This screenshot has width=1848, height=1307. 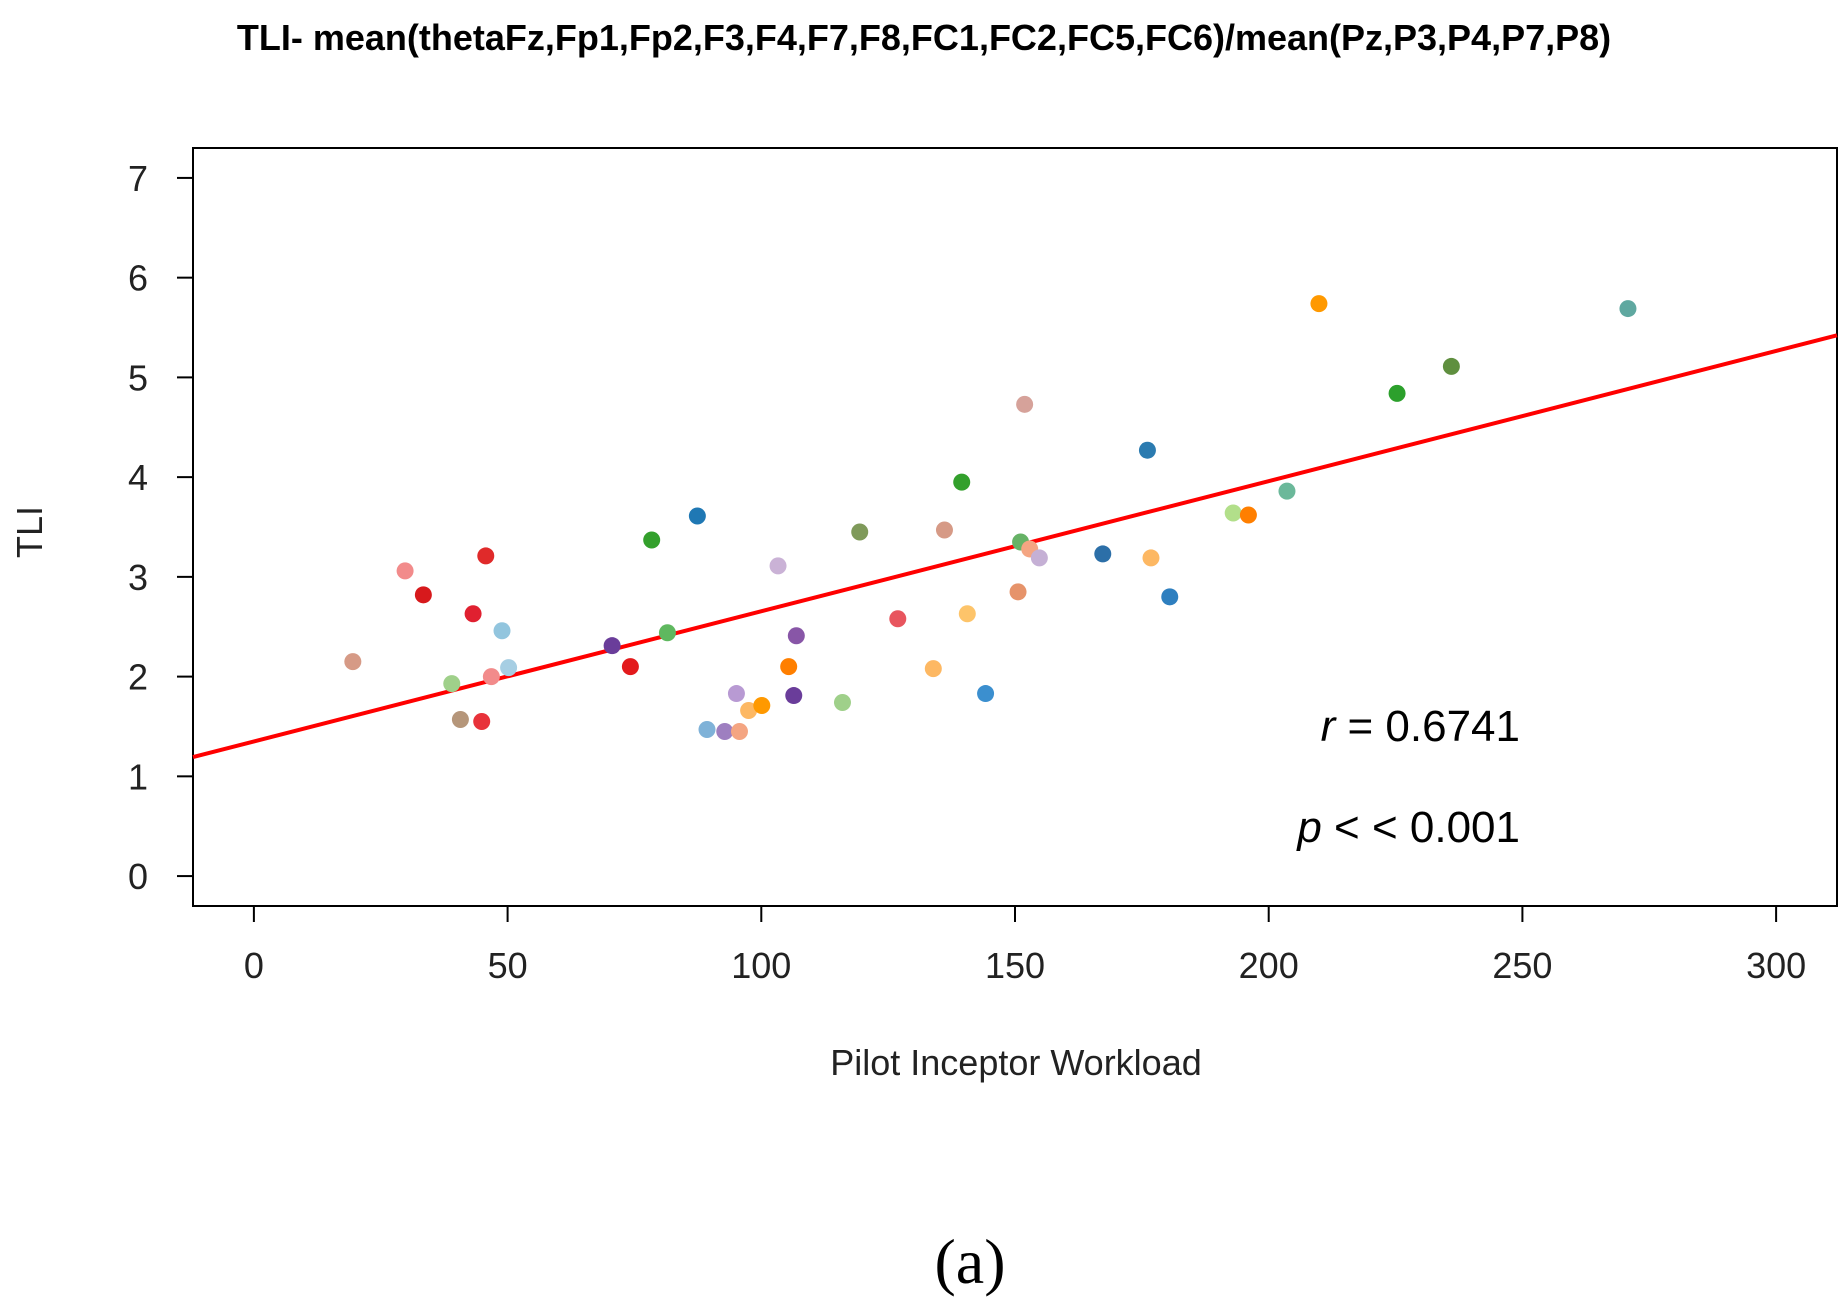 I want to click on x-tick-label: 250, so click(x=1522, y=965).